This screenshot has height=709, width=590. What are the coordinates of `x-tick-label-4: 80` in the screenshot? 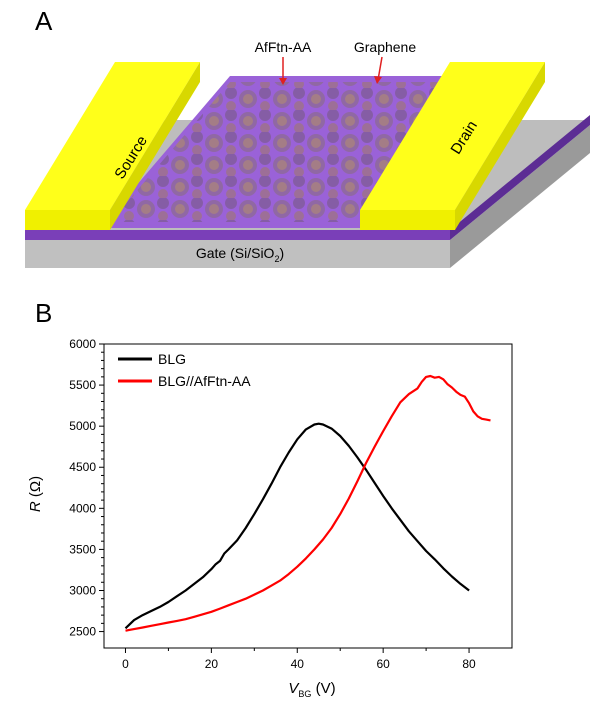 It's located at (469, 664).